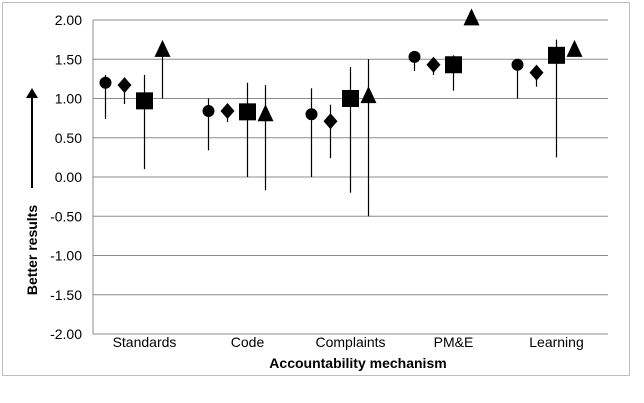 This screenshot has height=403, width=644. I want to click on y-tick-labels: 2.00 1.50 1.00 0.50 0.00 -0.50 -1.00 -1.50 -2.00, so click(66, 177).